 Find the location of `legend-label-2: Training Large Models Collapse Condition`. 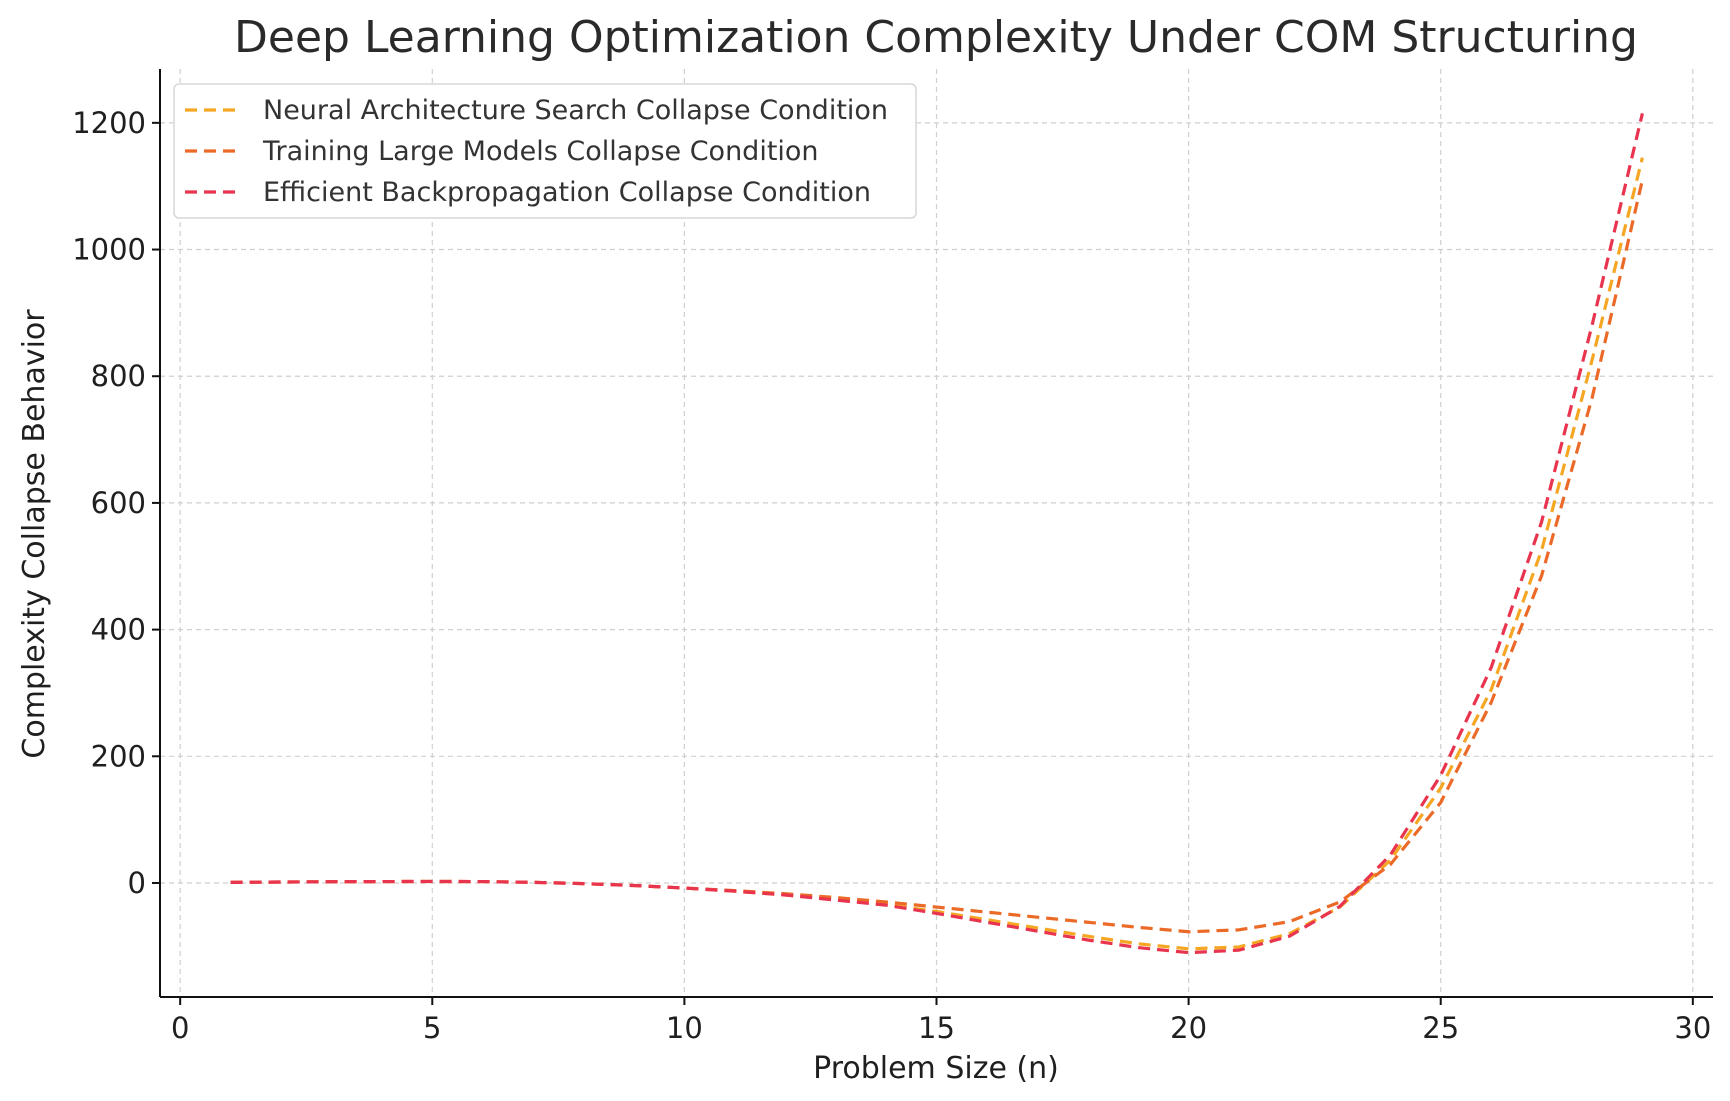

legend-label-2: Training Large Models Collapse Condition is located at coordinates (540, 151).